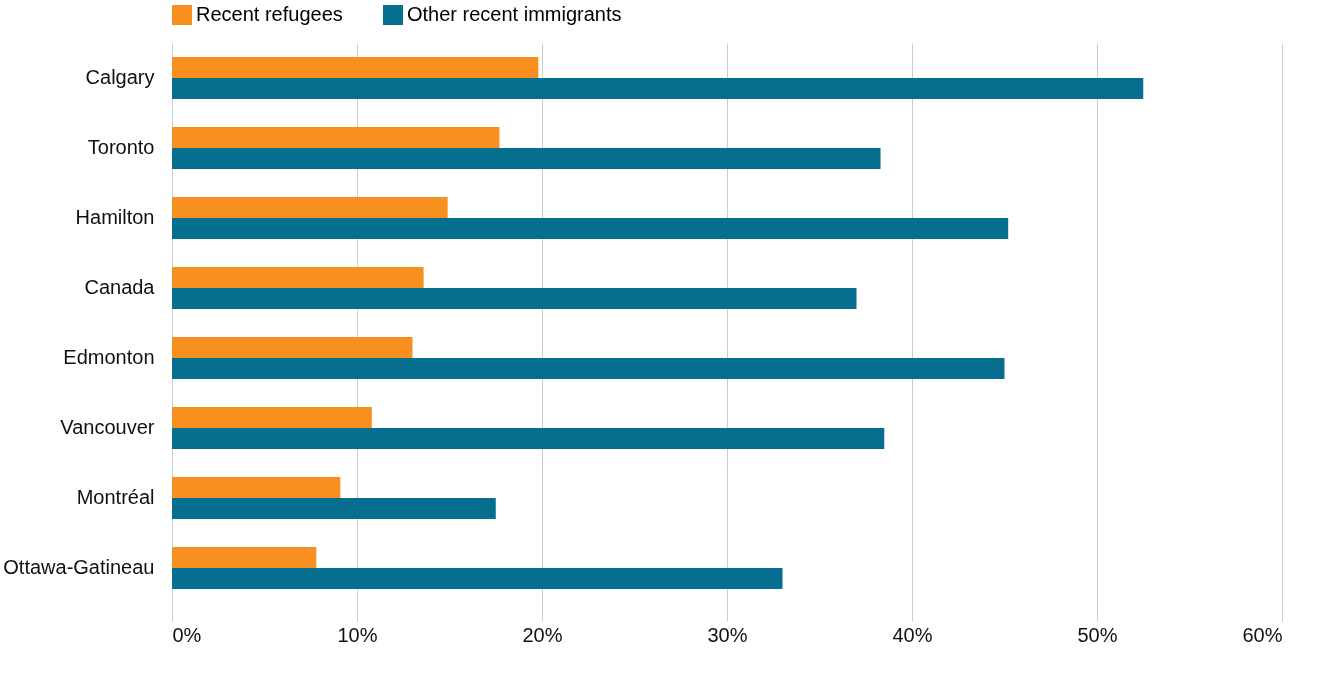 The height and width of the screenshot is (679, 1341). I want to click on legend-label: Other recent immigrants, so click(514, 14).